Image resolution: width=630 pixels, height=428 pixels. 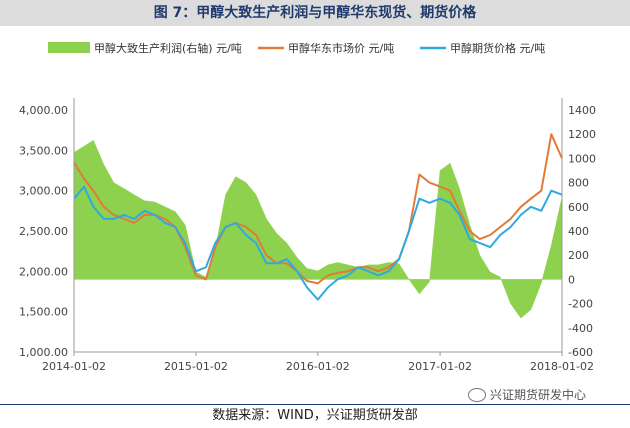 What do you see at coordinates (43, 312) in the screenshot?
I see `y-left-tick-label: 1,500.00` at bounding box center [43, 312].